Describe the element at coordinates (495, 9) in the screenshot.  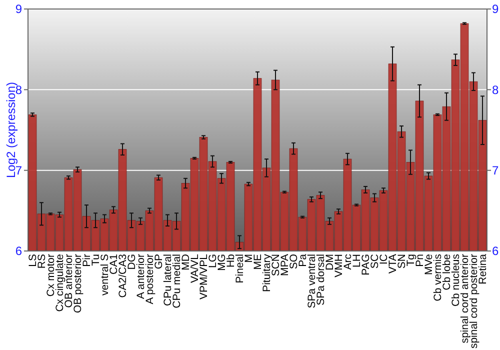
I see `y2-tick-label: 9` at that location.